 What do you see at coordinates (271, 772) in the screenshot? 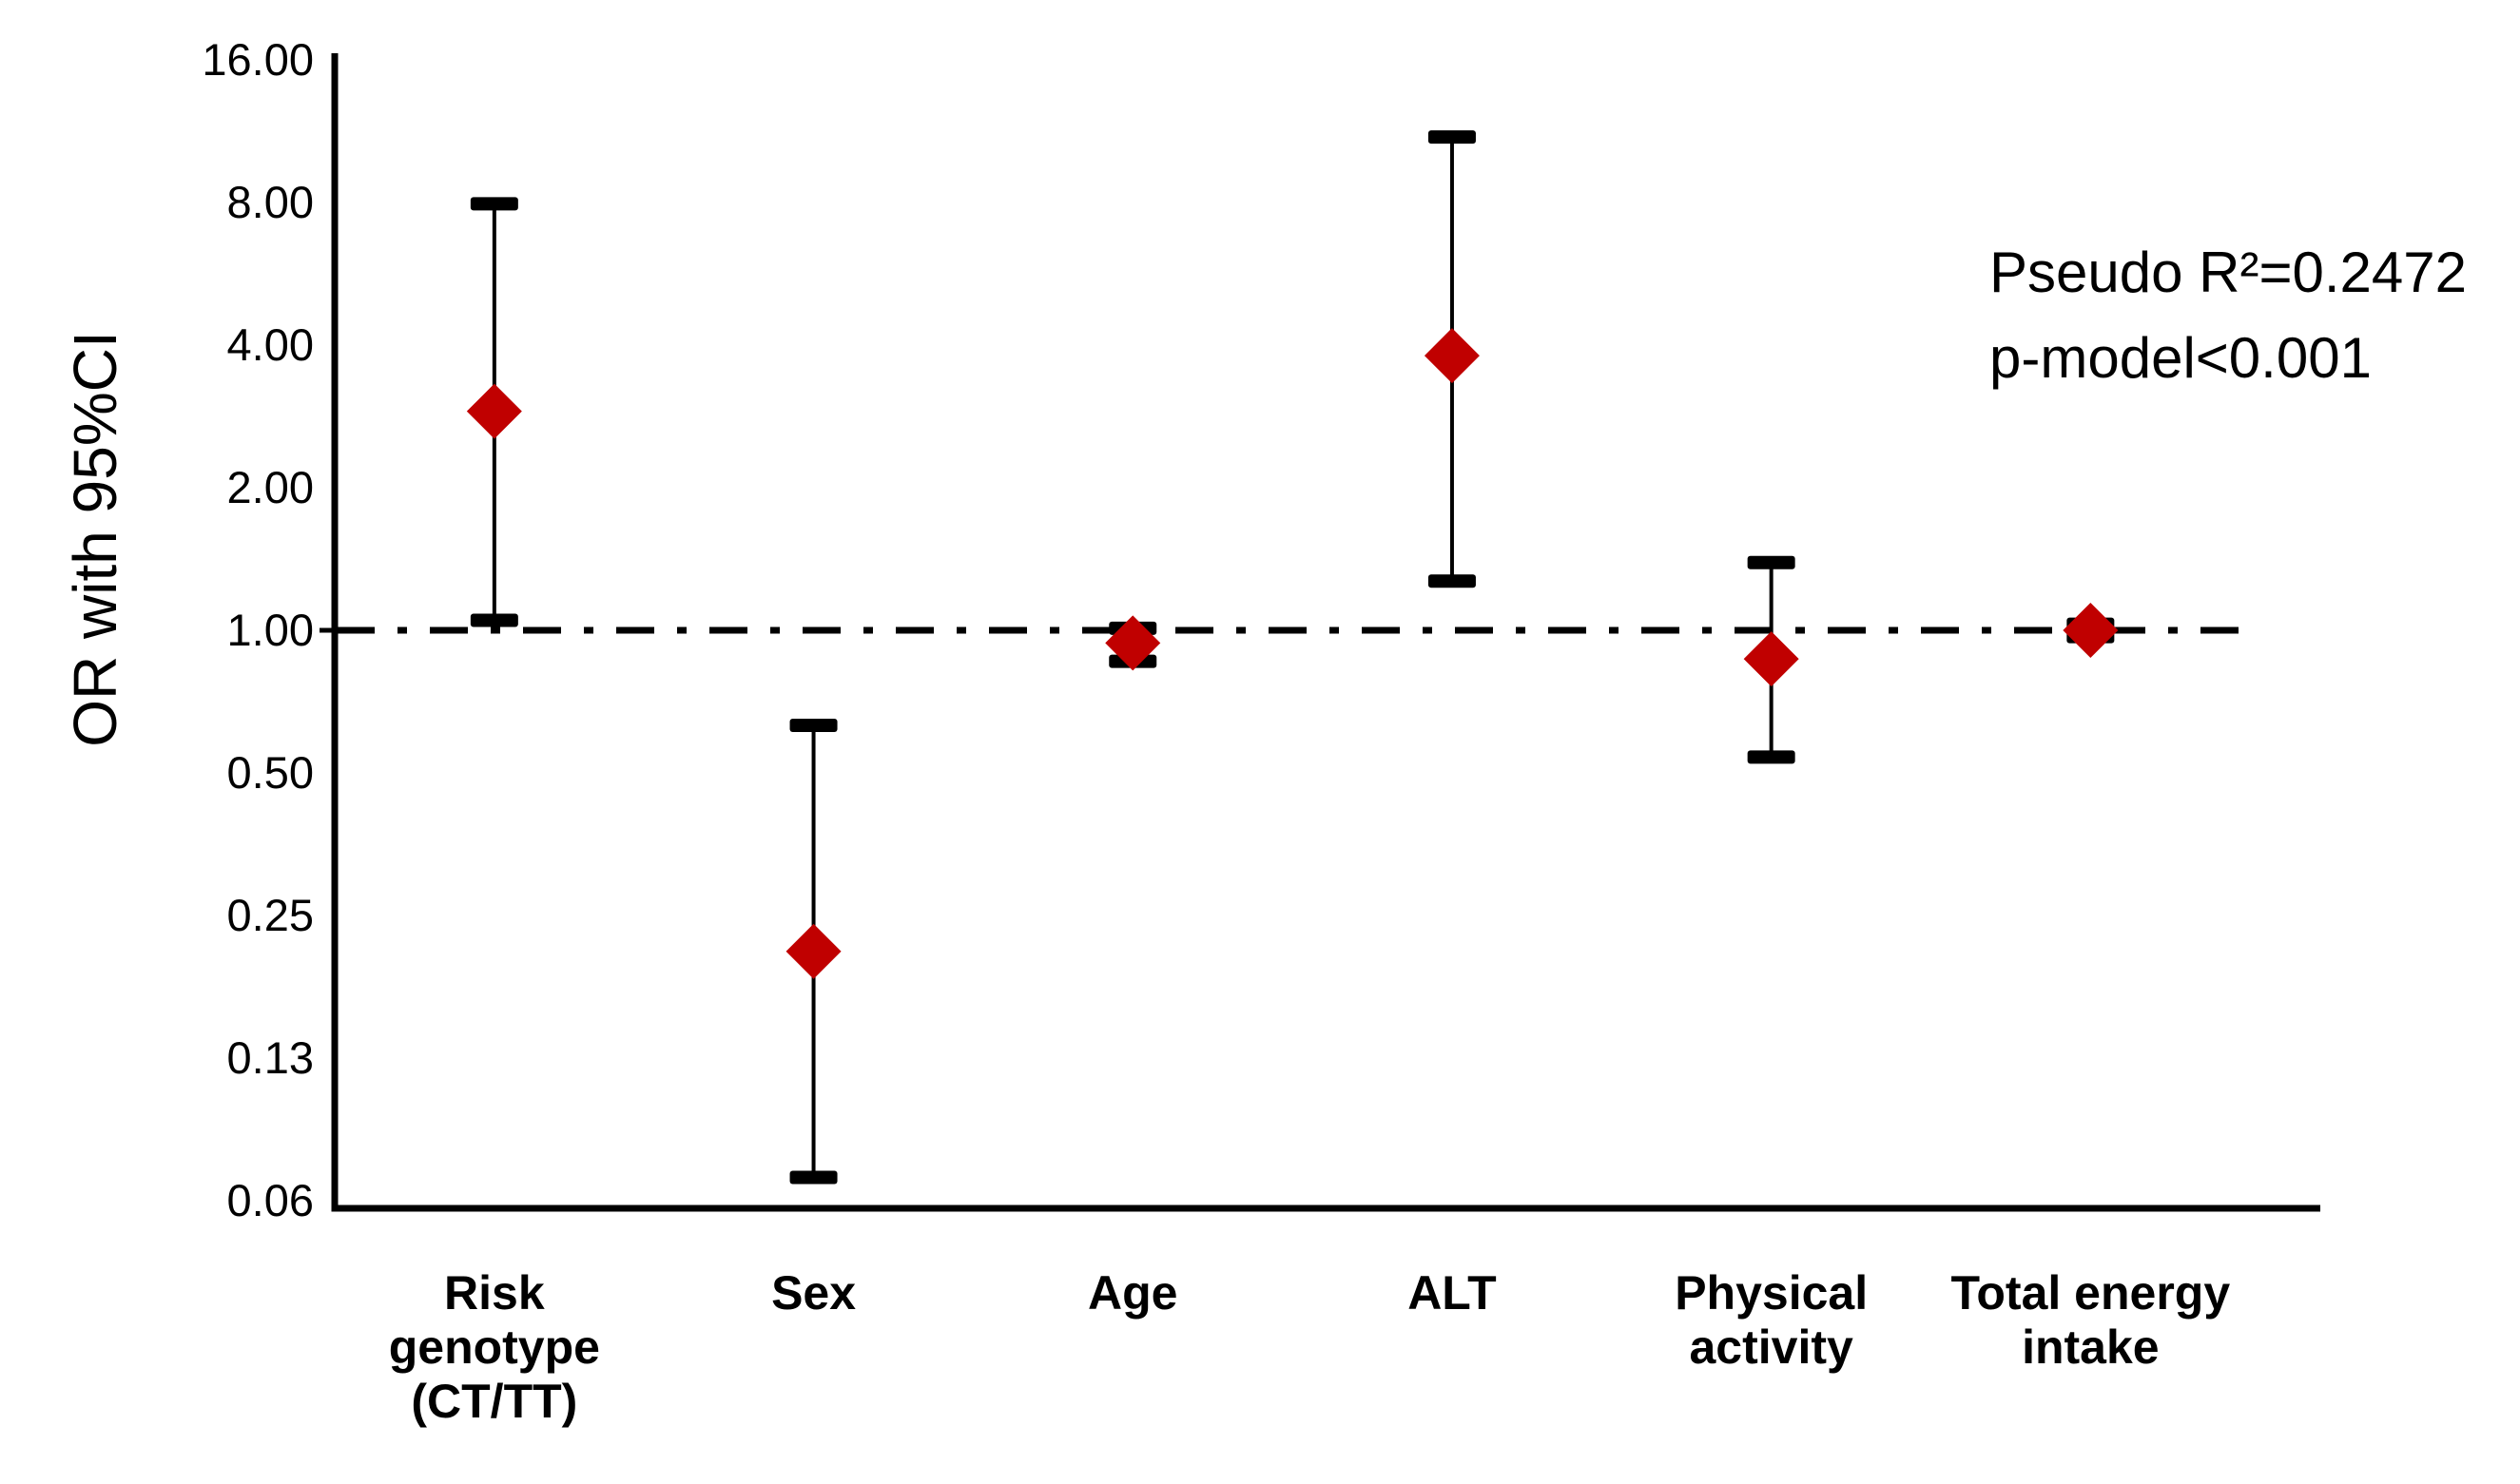
I see `y-tick-label-0.50: 0.50` at bounding box center [271, 772].